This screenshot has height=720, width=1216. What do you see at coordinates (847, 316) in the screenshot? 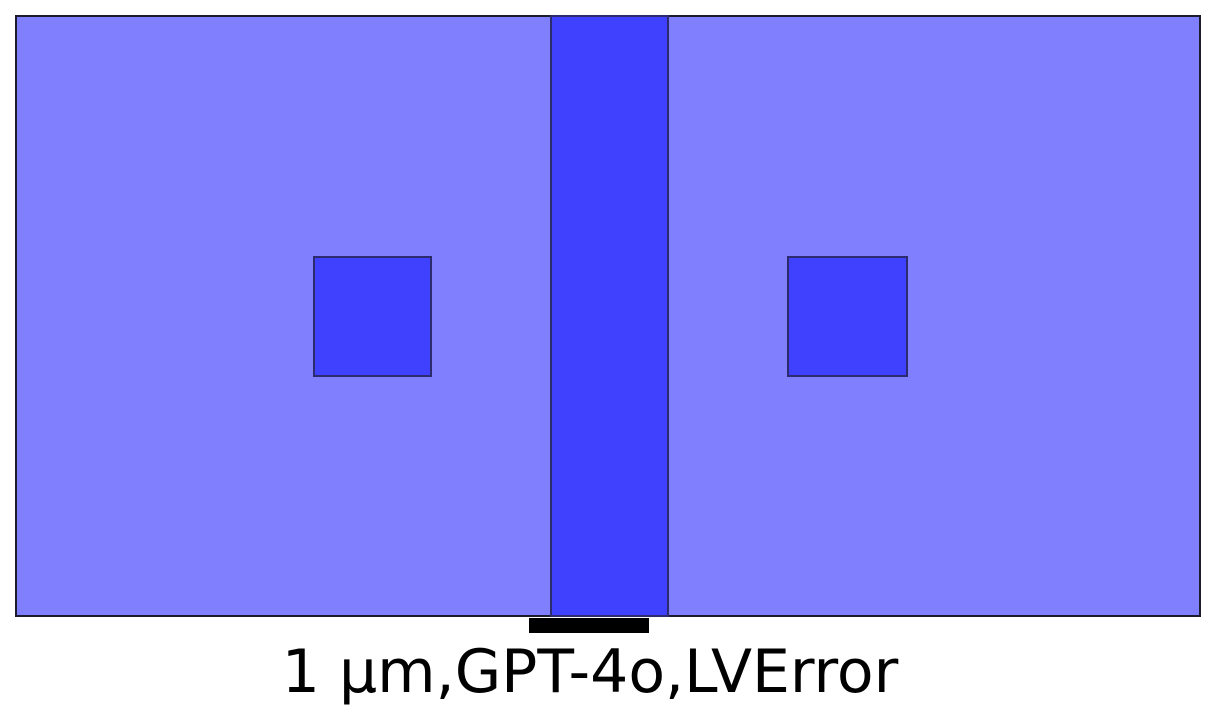
I see `right-square-feature` at bounding box center [847, 316].